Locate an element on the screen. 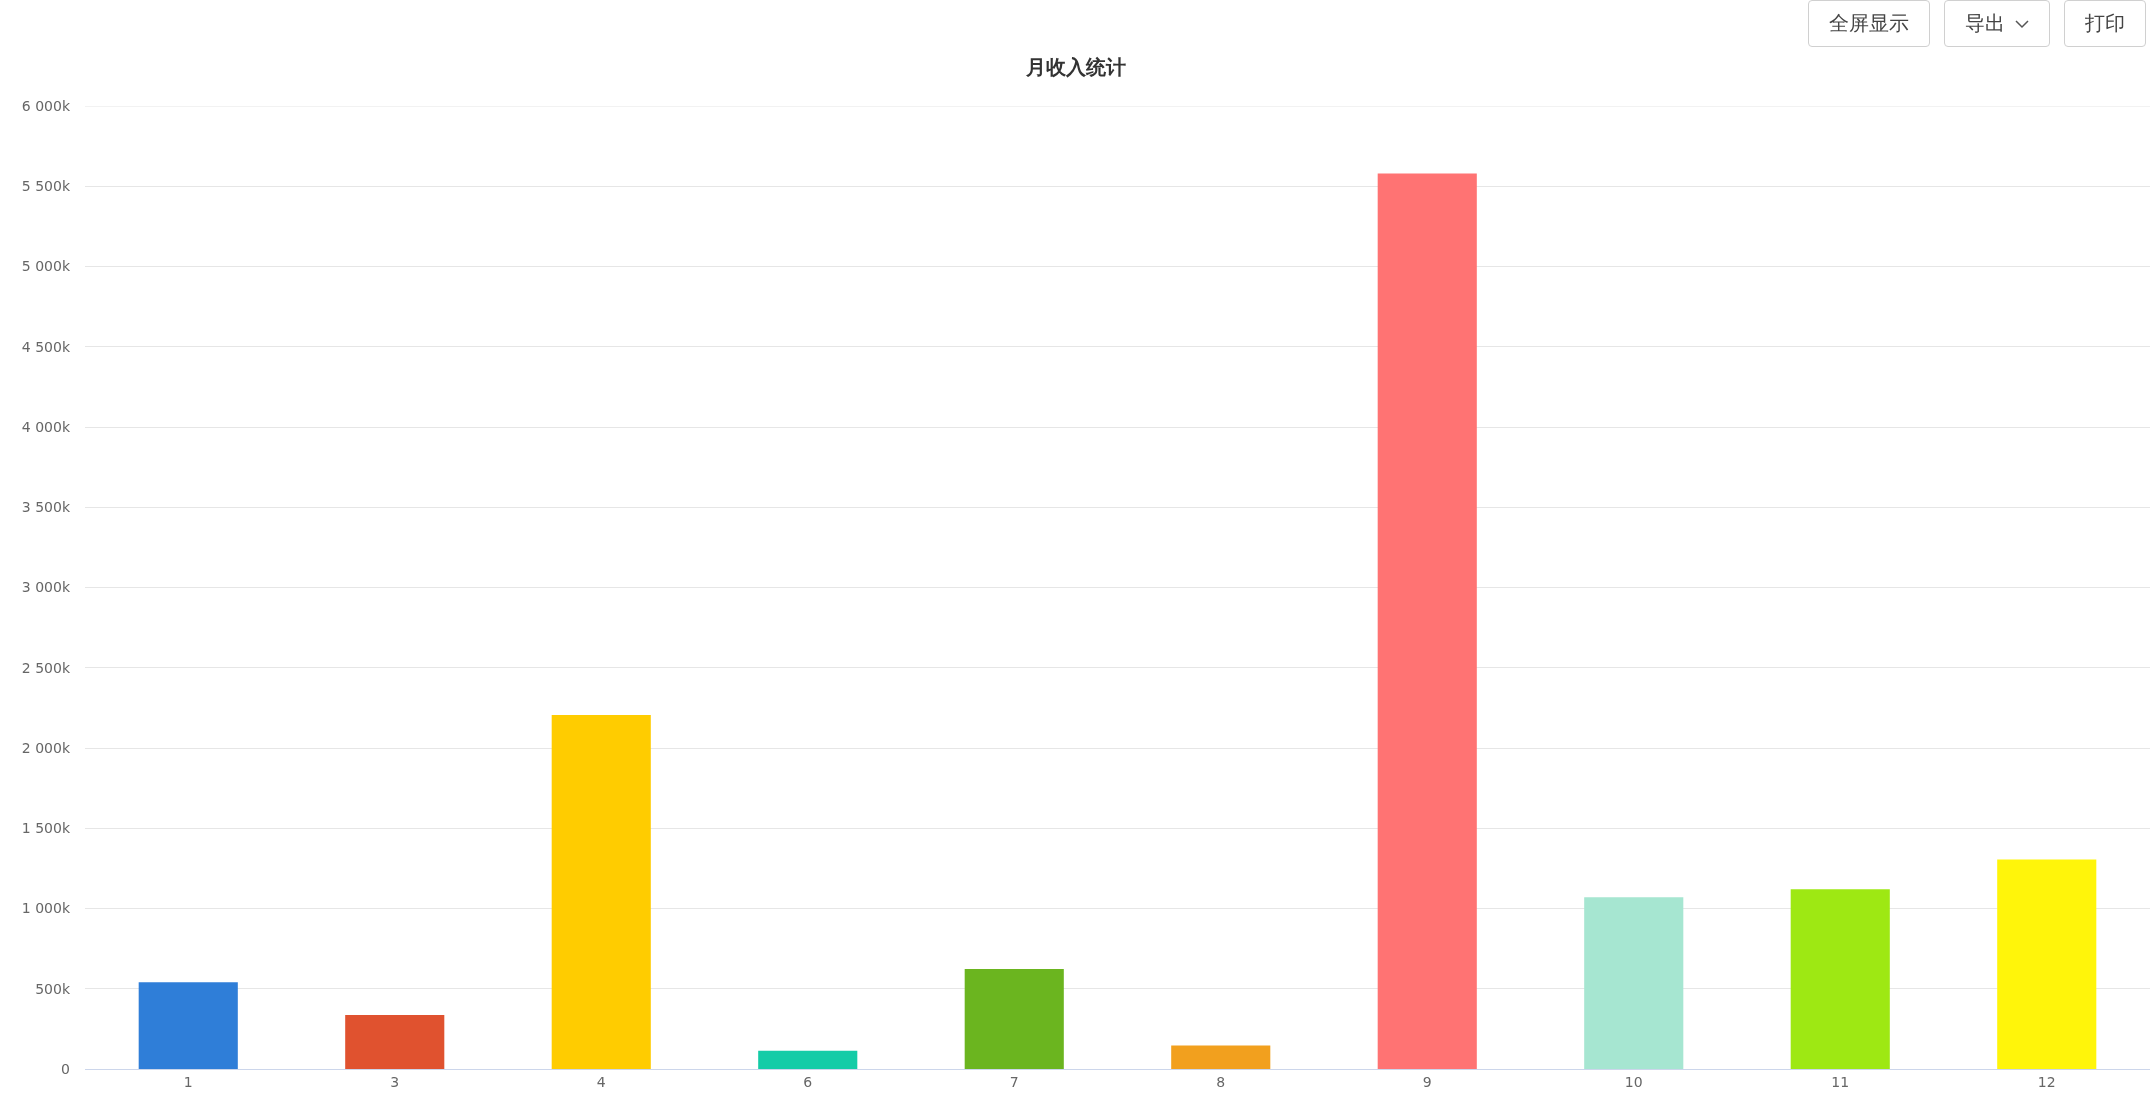 The image size is (2152, 1111). y-tick-label: 5 500k is located at coordinates (46, 186).